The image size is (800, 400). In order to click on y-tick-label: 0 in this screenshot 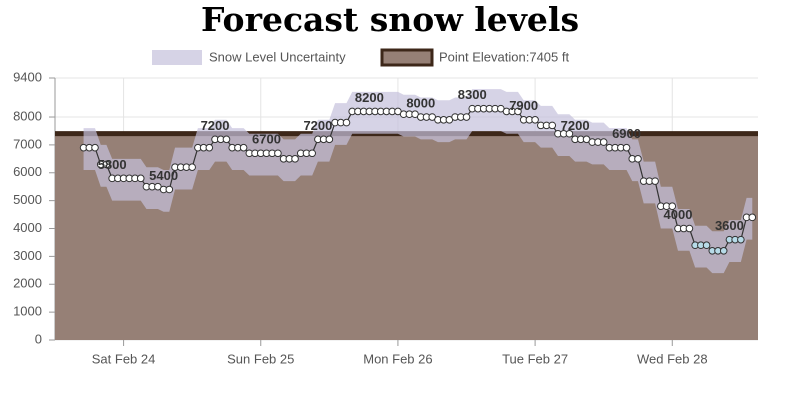, I will do `click(38, 338)`.